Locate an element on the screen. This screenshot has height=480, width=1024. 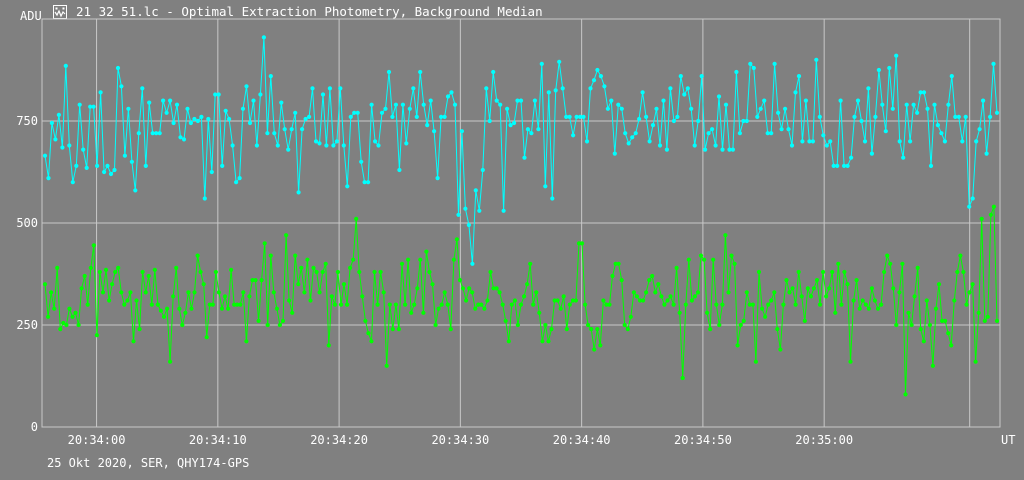
lightcurve-app-icon is located at coordinates (60, 12).